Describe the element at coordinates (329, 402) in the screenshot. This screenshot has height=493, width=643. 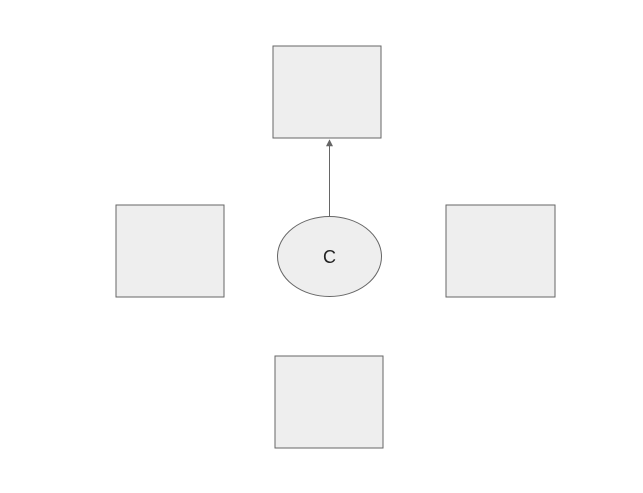
I see `bottom-box` at that location.